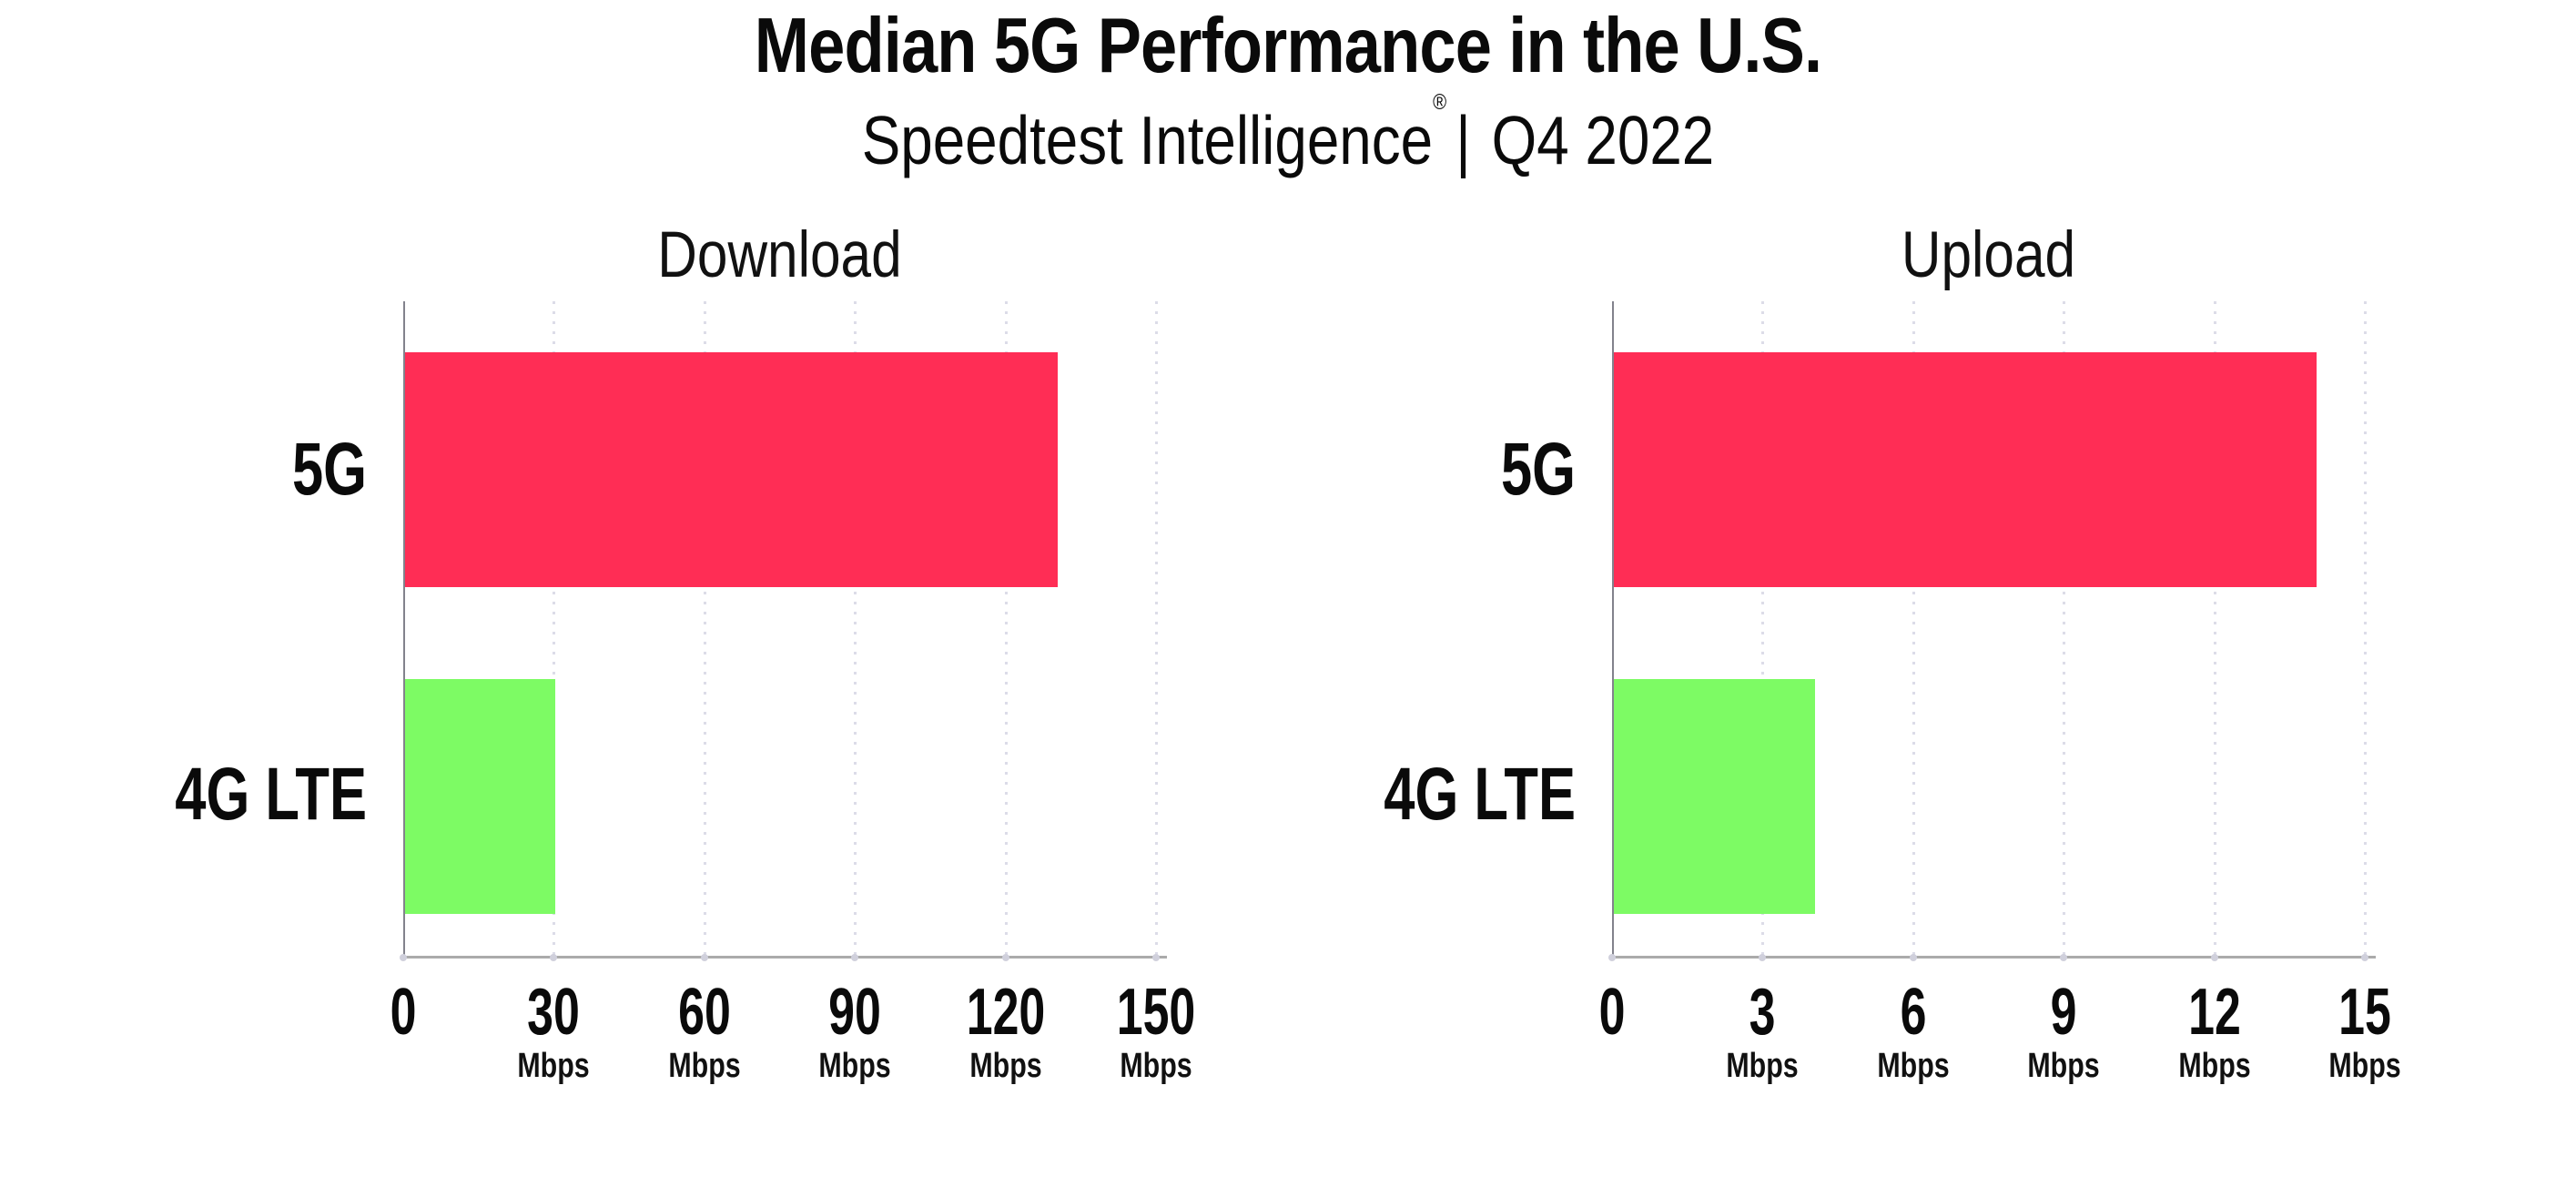  Describe the element at coordinates (1288, 46) in the screenshot. I see `page-title: Median 5G Performance in the U.S.` at that location.